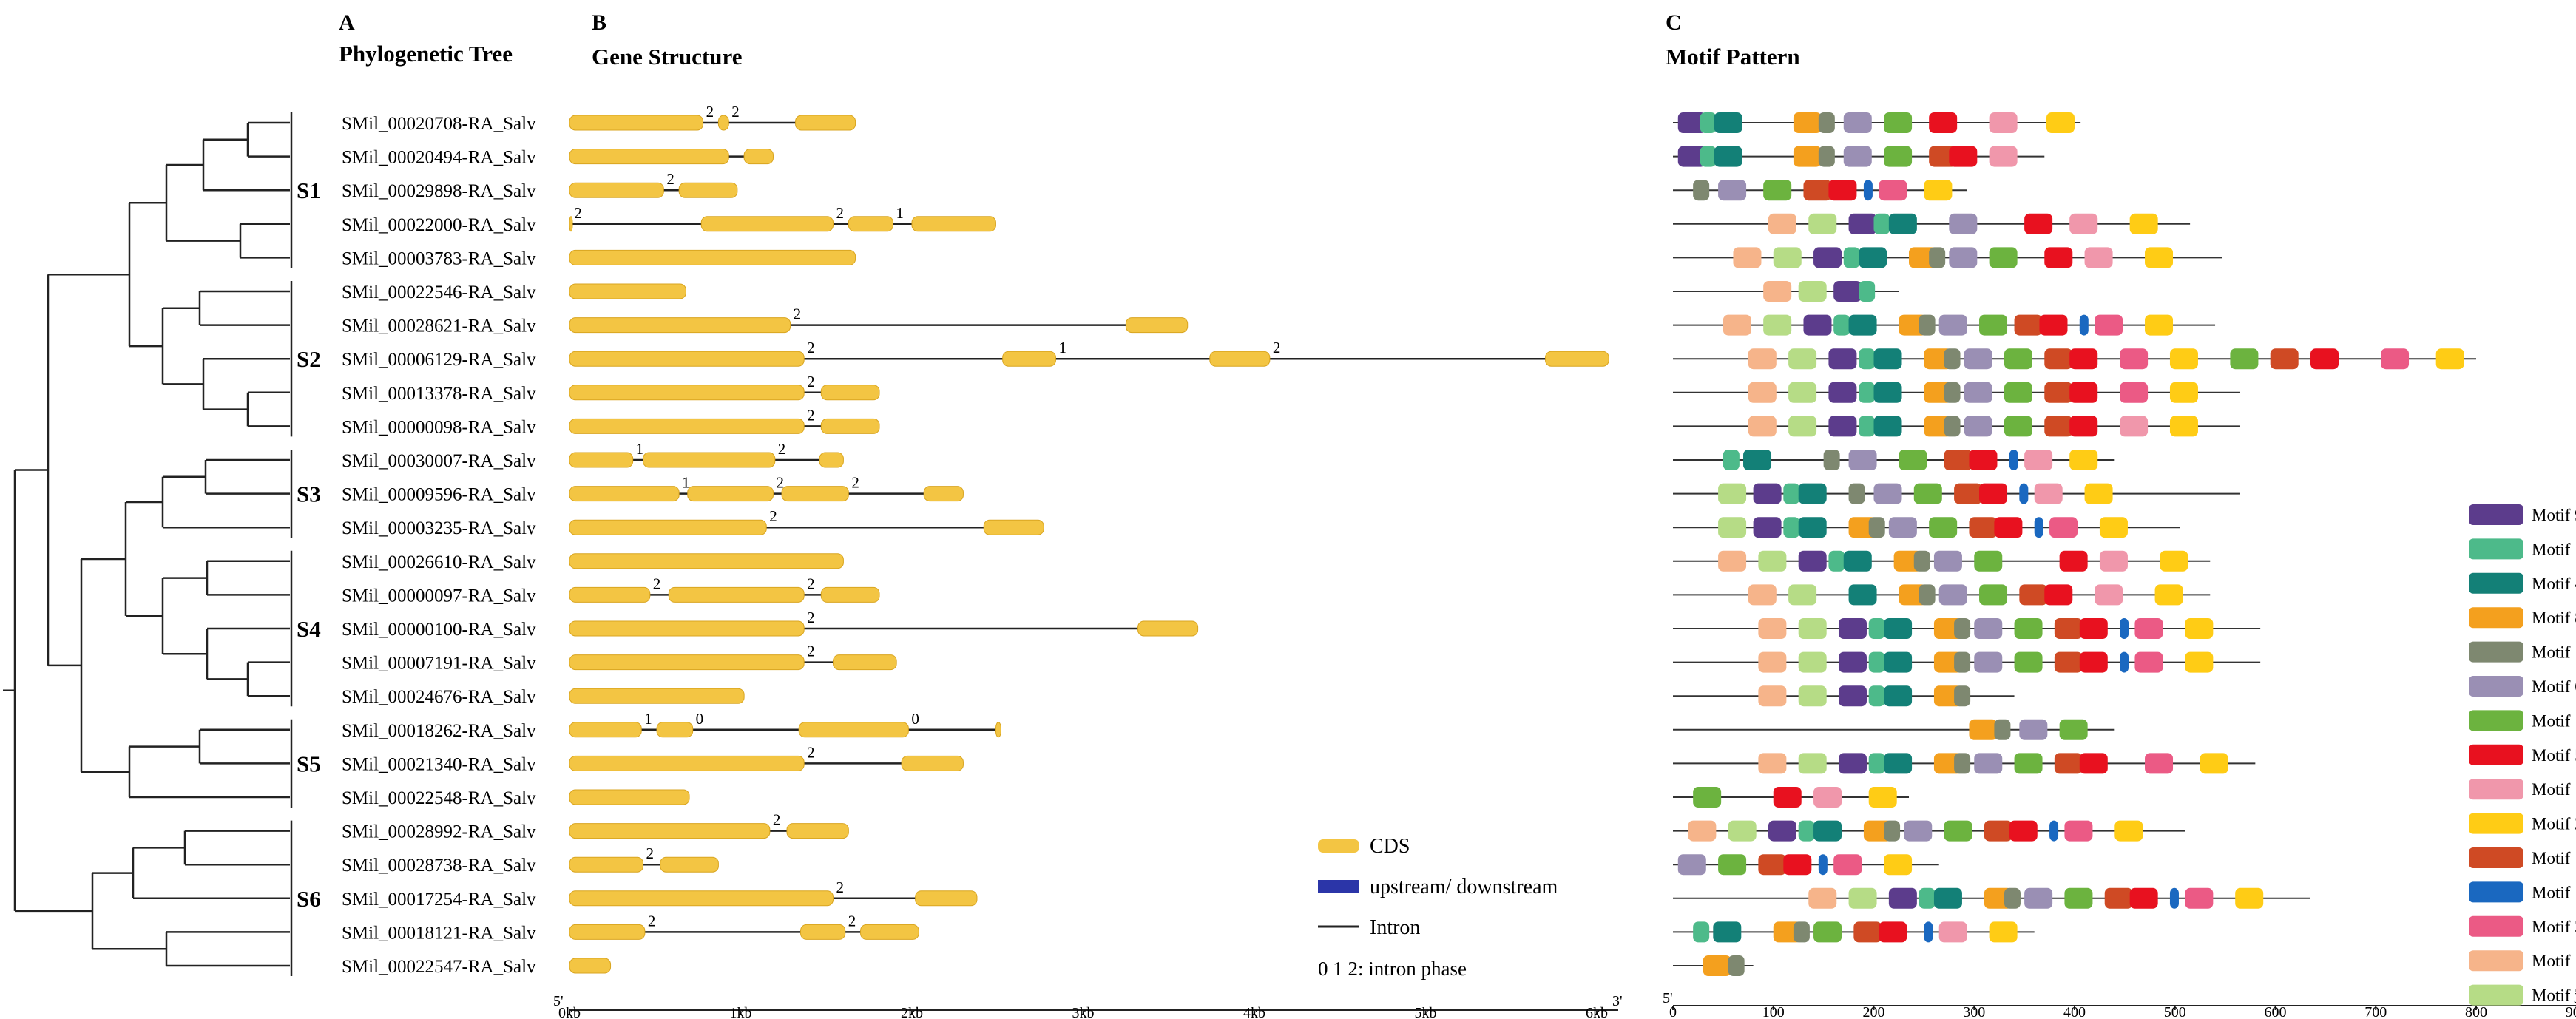 The width and height of the screenshot is (2576, 1019). What do you see at coordinates (439, 764) in the screenshot?
I see `gene-name: SMil_00021340-RA_Salv` at bounding box center [439, 764].